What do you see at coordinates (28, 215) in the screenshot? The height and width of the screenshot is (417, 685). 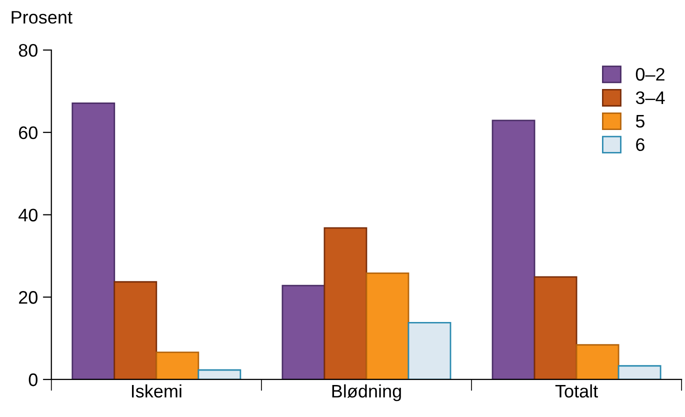 I see `y-tick-label: 40` at bounding box center [28, 215].